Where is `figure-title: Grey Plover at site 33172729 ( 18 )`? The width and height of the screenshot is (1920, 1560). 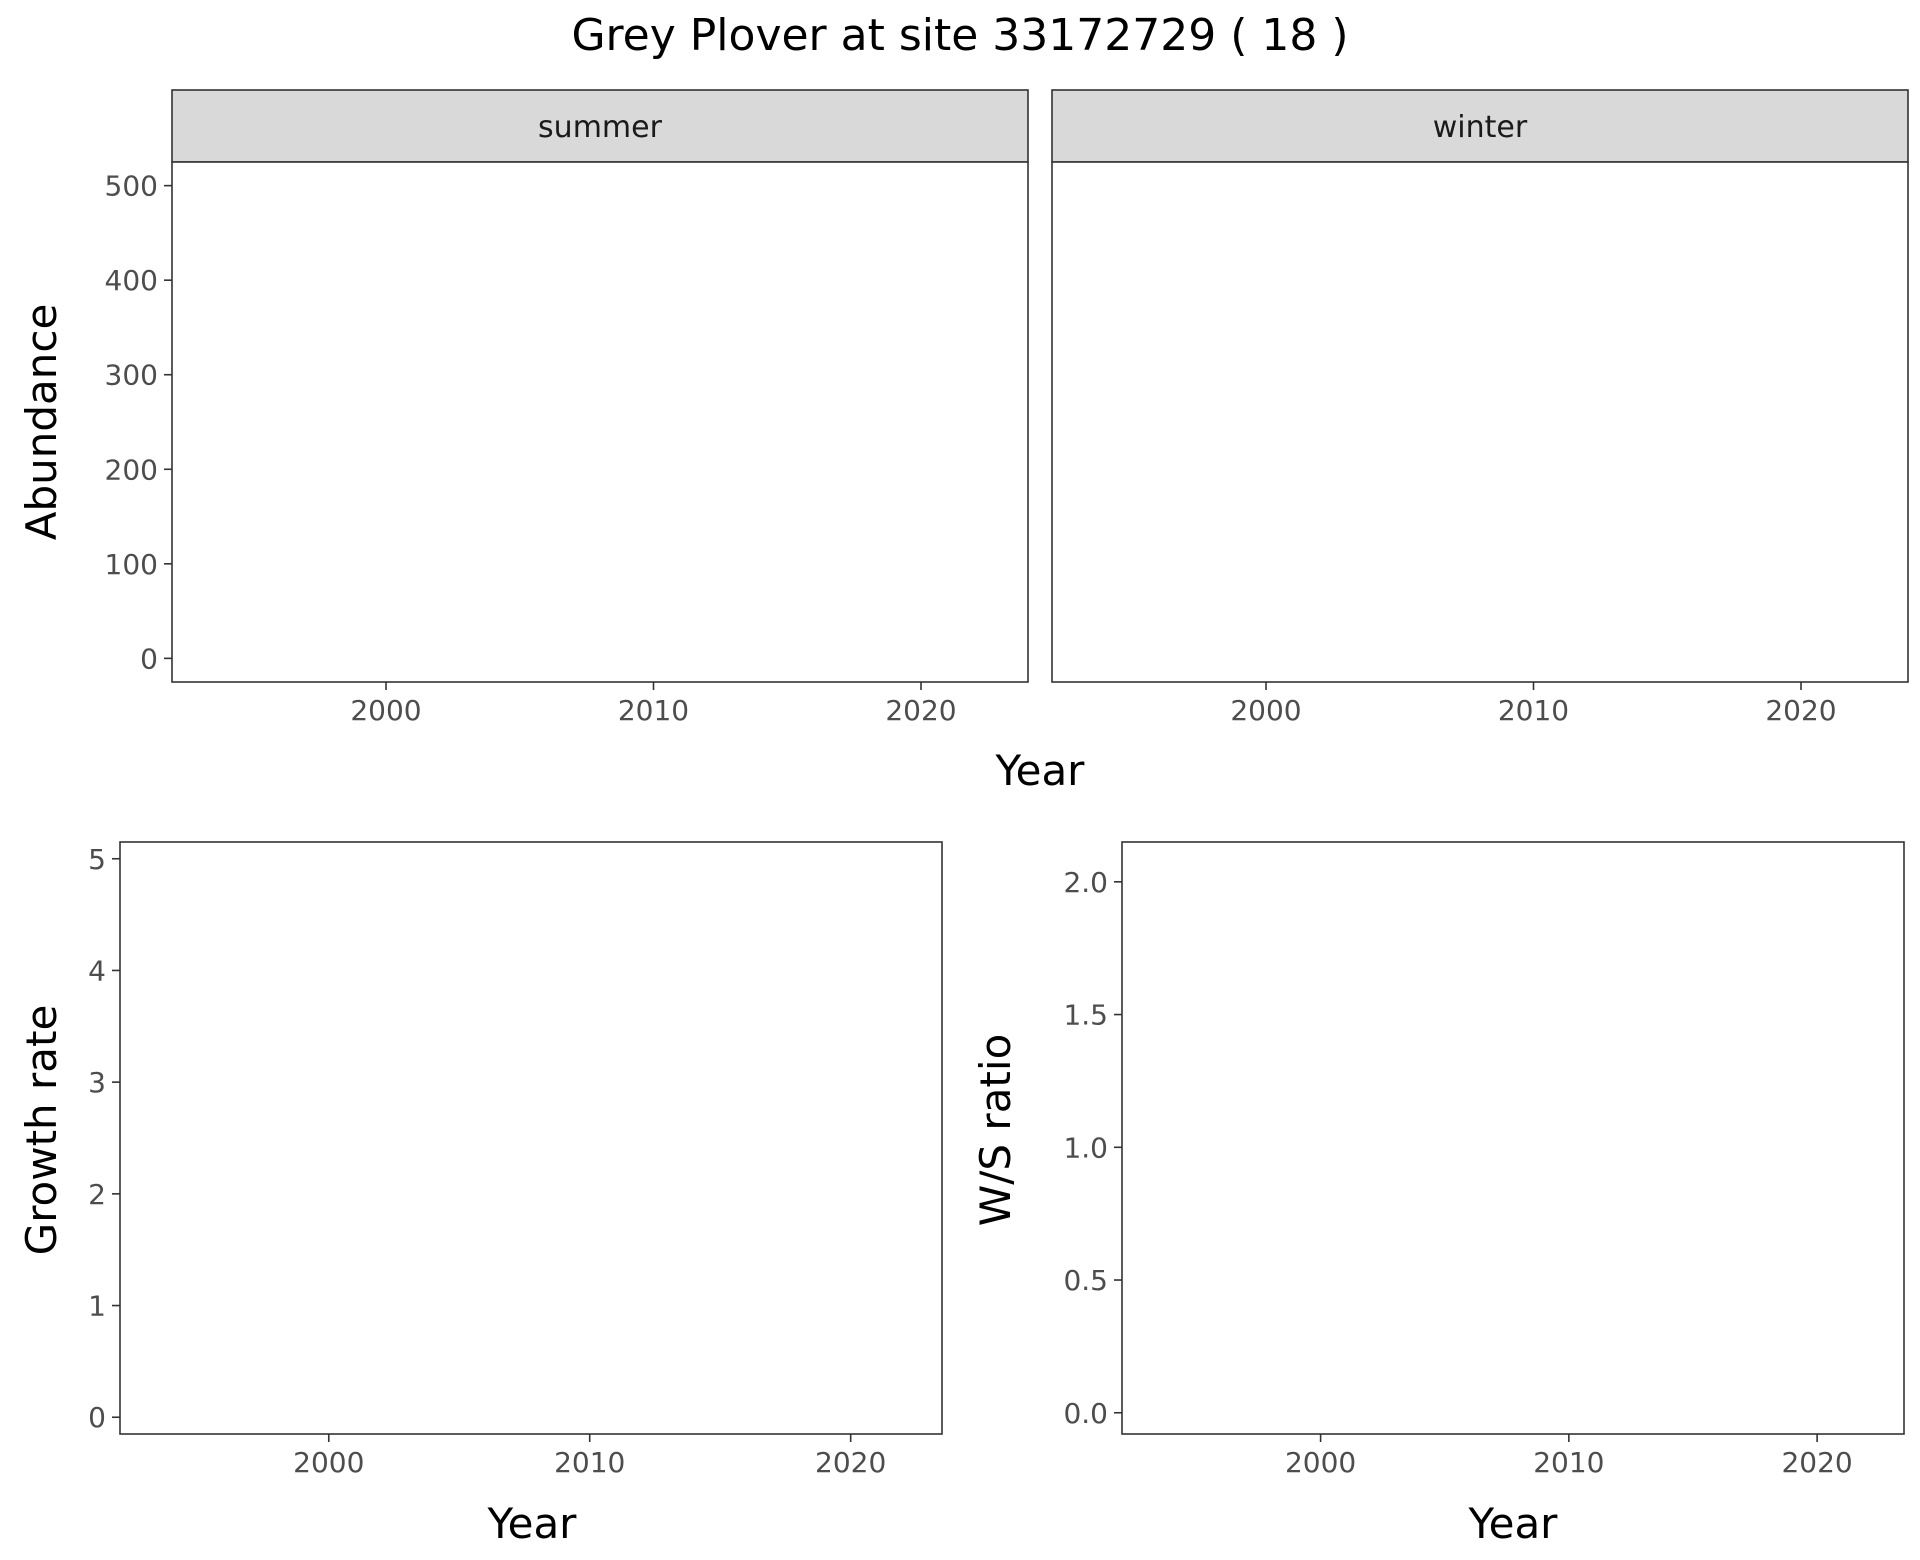
figure-title: Grey Plover at site 33172729 ( 18 ) is located at coordinates (959, 35).